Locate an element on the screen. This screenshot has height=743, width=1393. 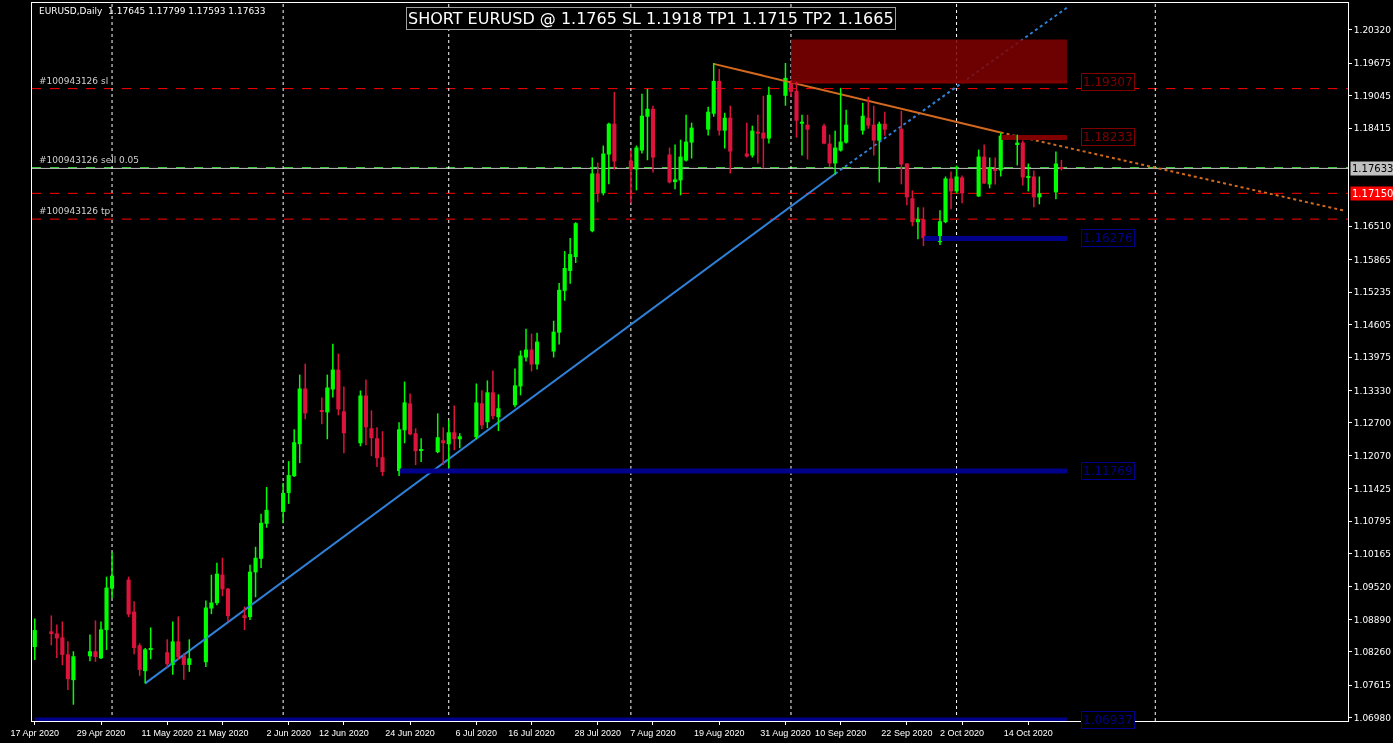
y-tick-label: 1.10795 is located at coordinates (1372, 521).